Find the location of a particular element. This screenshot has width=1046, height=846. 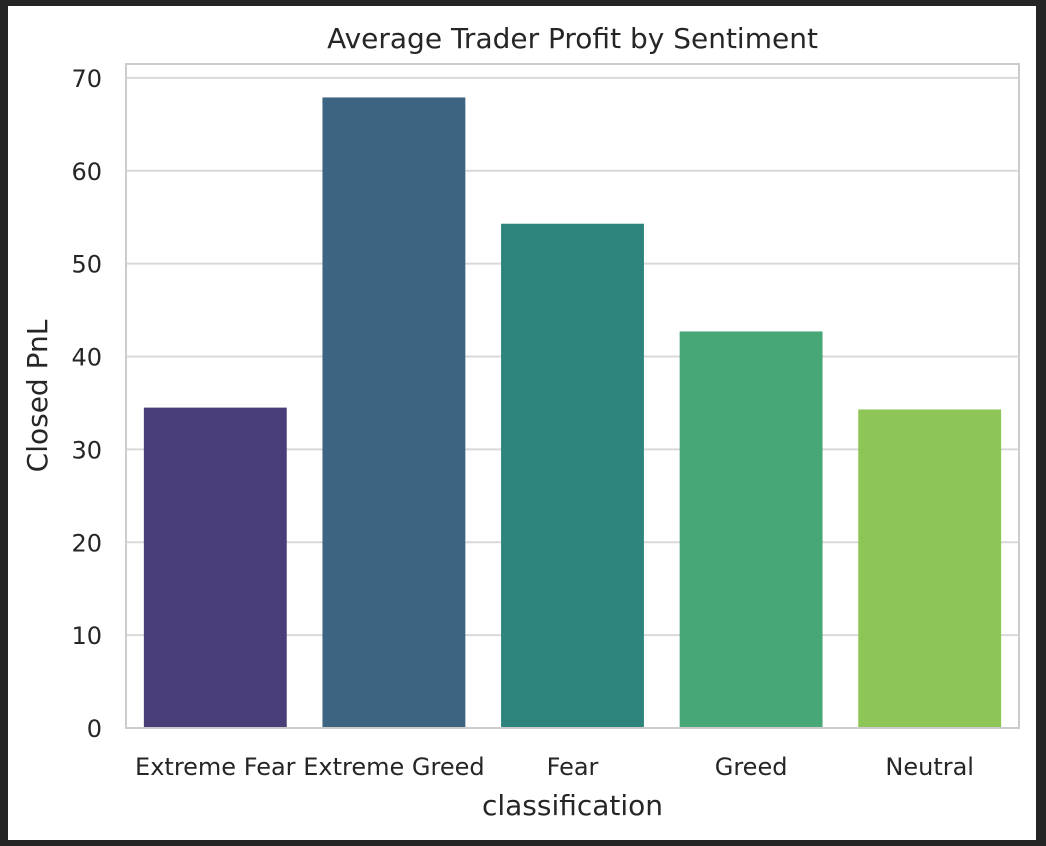

y-tick-labels: 0 10 20 30 40 50 60 70 is located at coordinates (86, 404).